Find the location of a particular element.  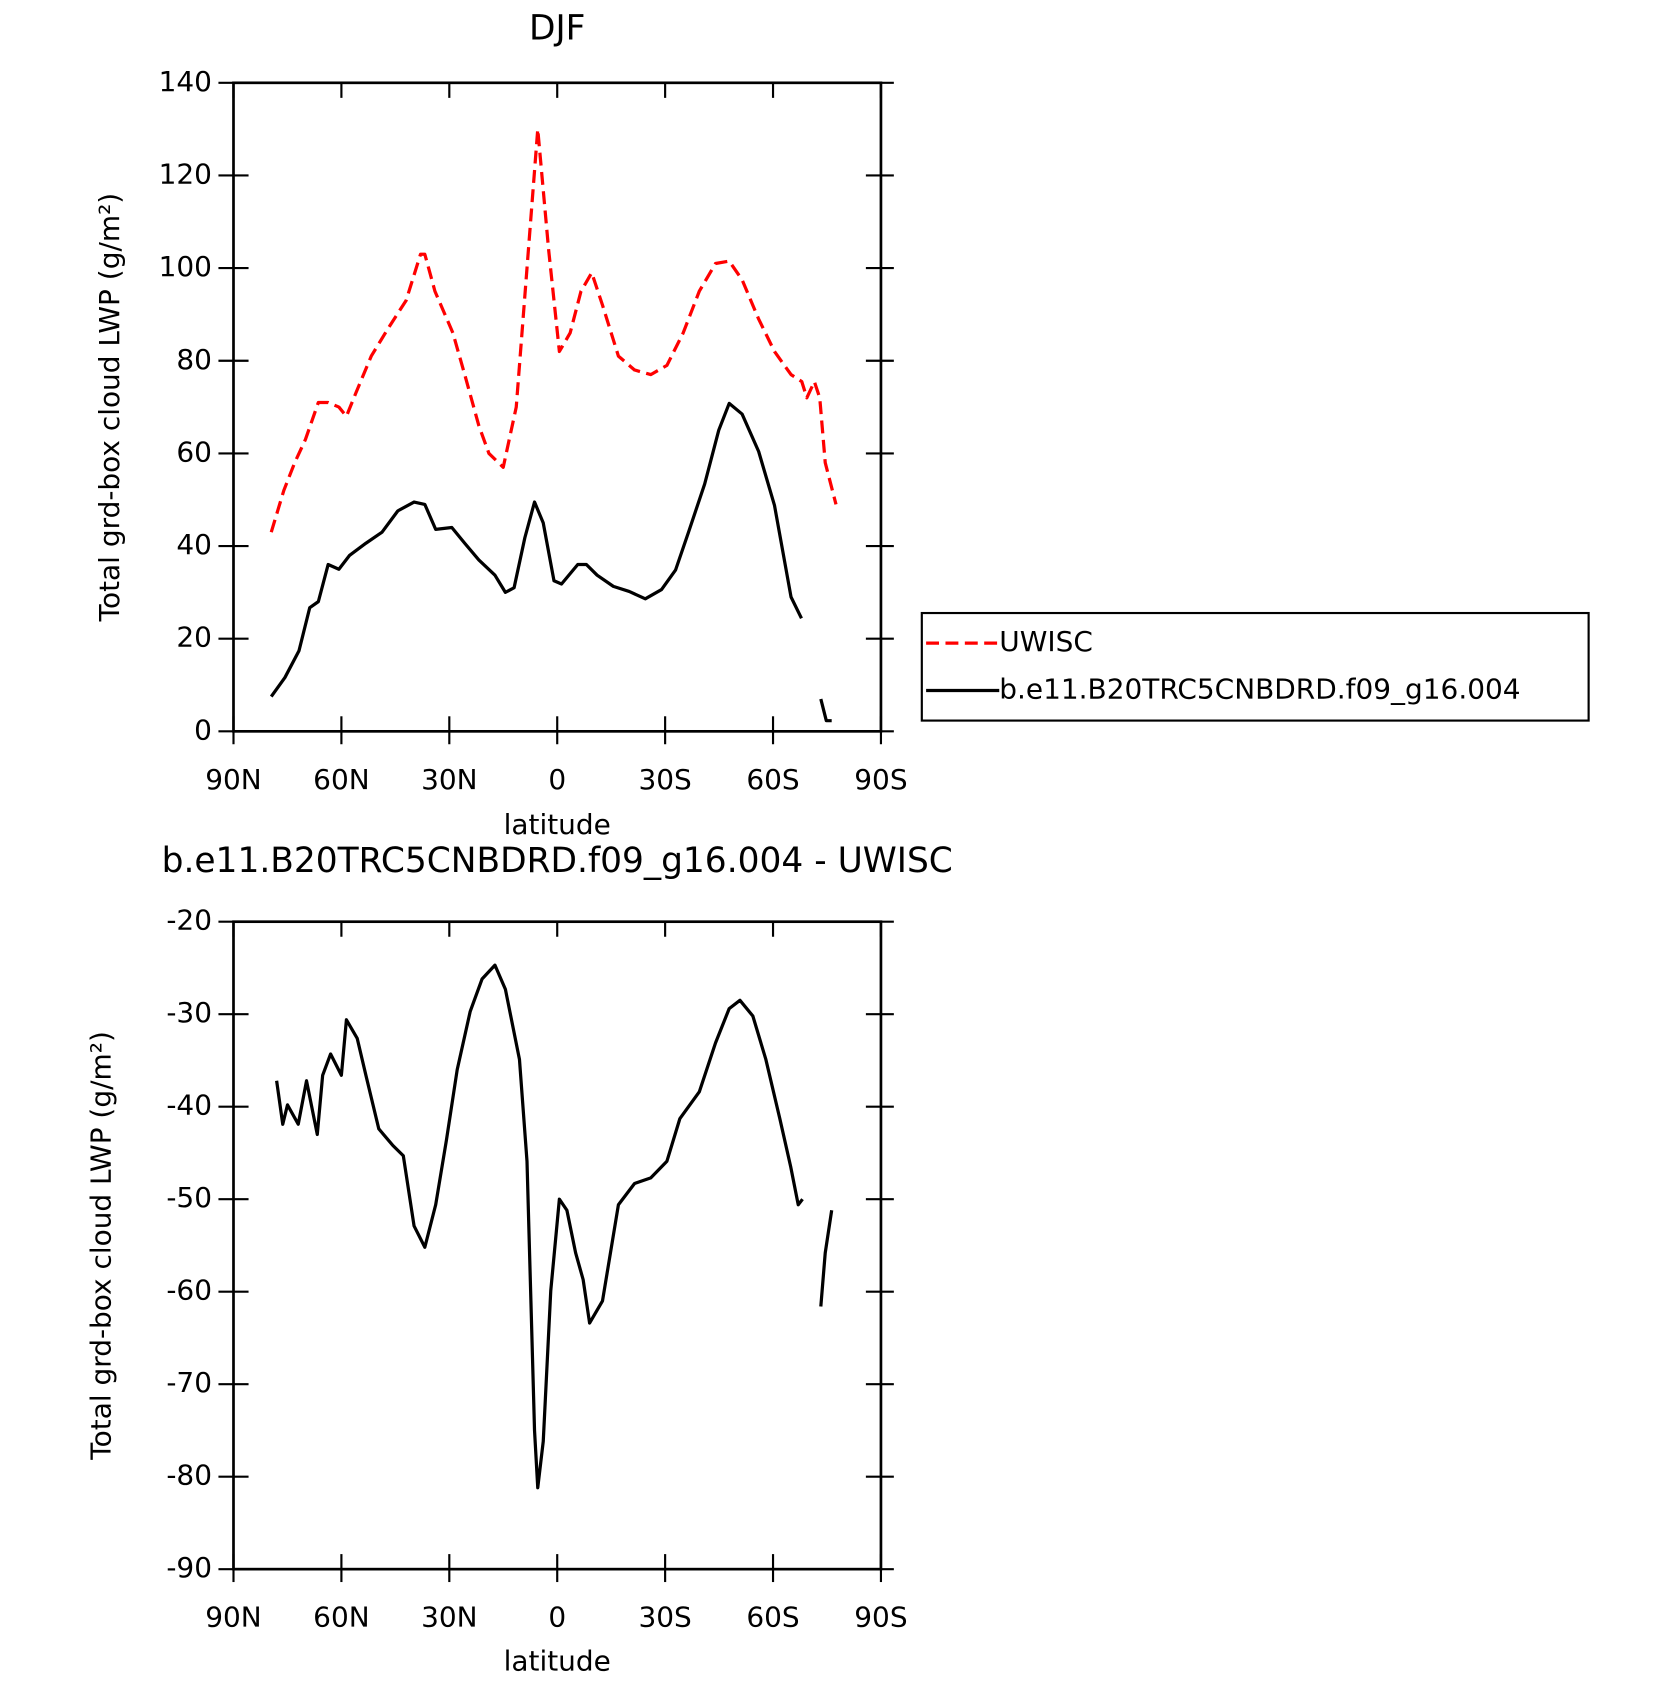

y-tick-label: -20 is located at coordinates (189, 920).